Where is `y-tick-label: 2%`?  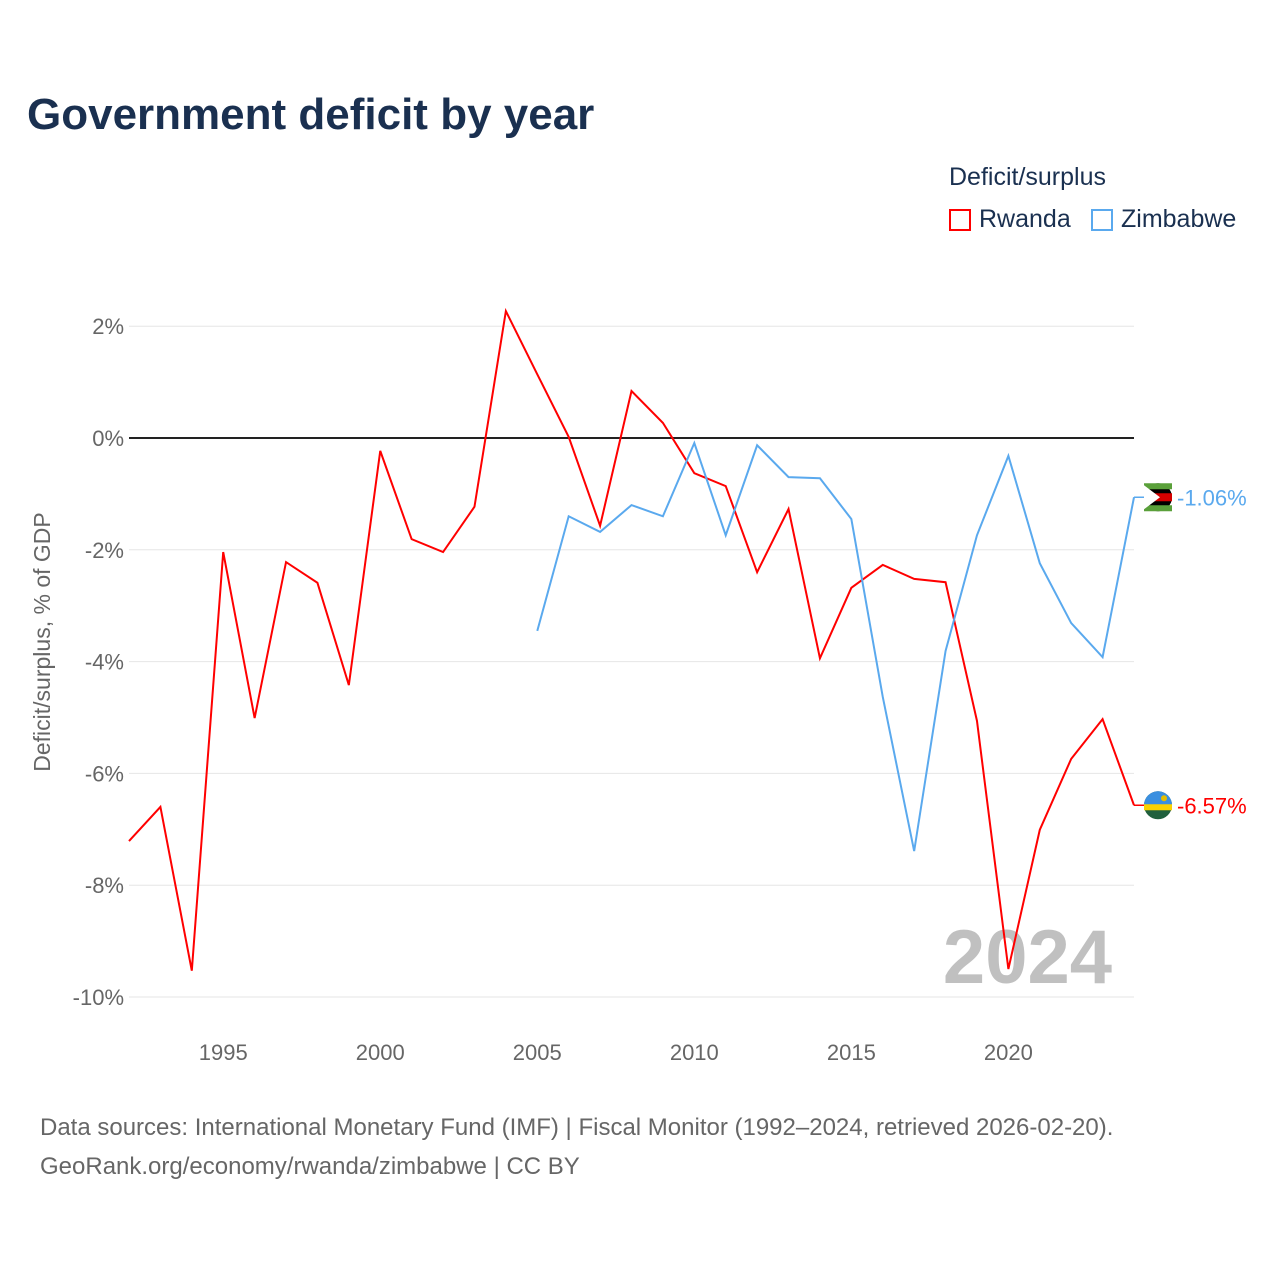
y-tick-label: 2% is located at coordinates (108, 326).